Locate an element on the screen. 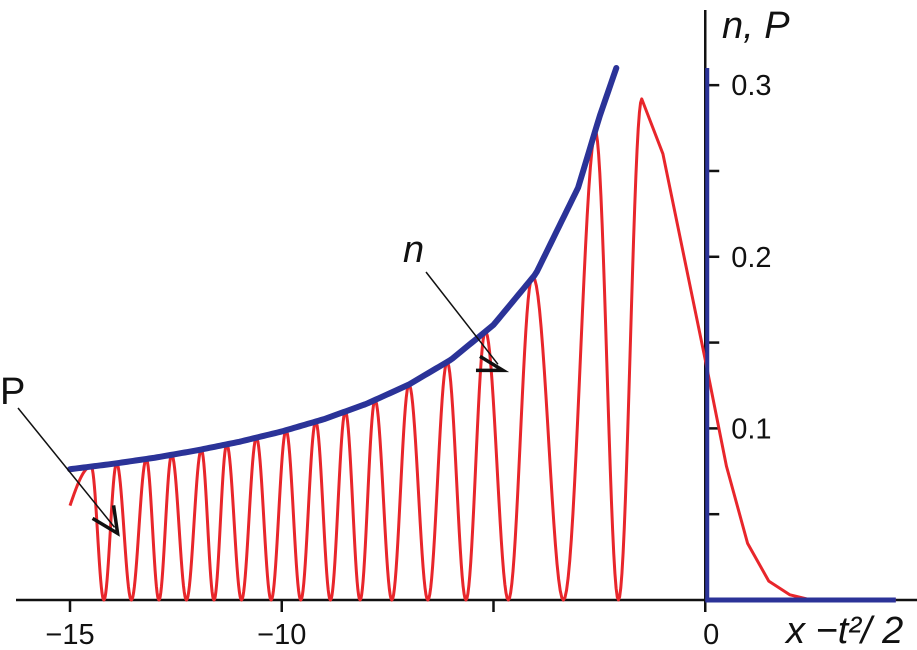 Image resolution: width=917 pixels, height=650 pixels. y-tick-label: 0.1 is located at coordinates (751, 429).